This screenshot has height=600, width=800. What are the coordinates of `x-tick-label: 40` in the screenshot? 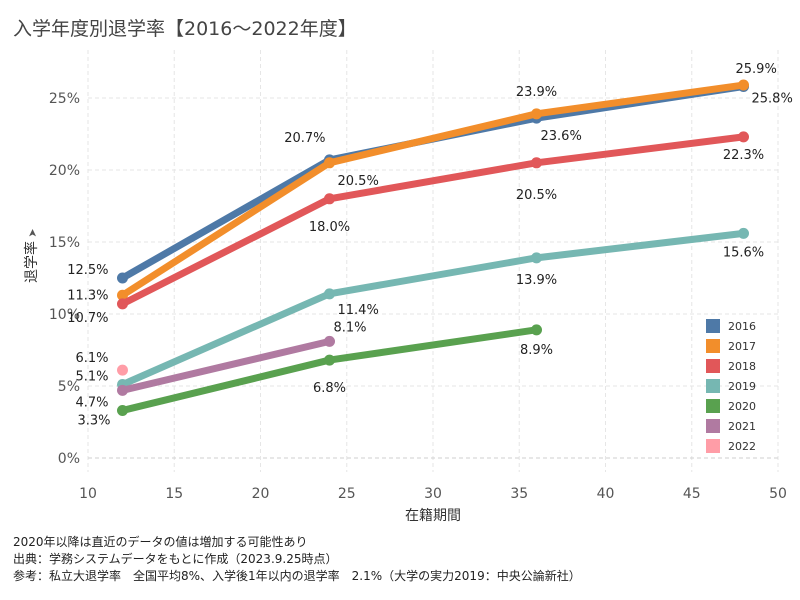 It's located at (606, 494).